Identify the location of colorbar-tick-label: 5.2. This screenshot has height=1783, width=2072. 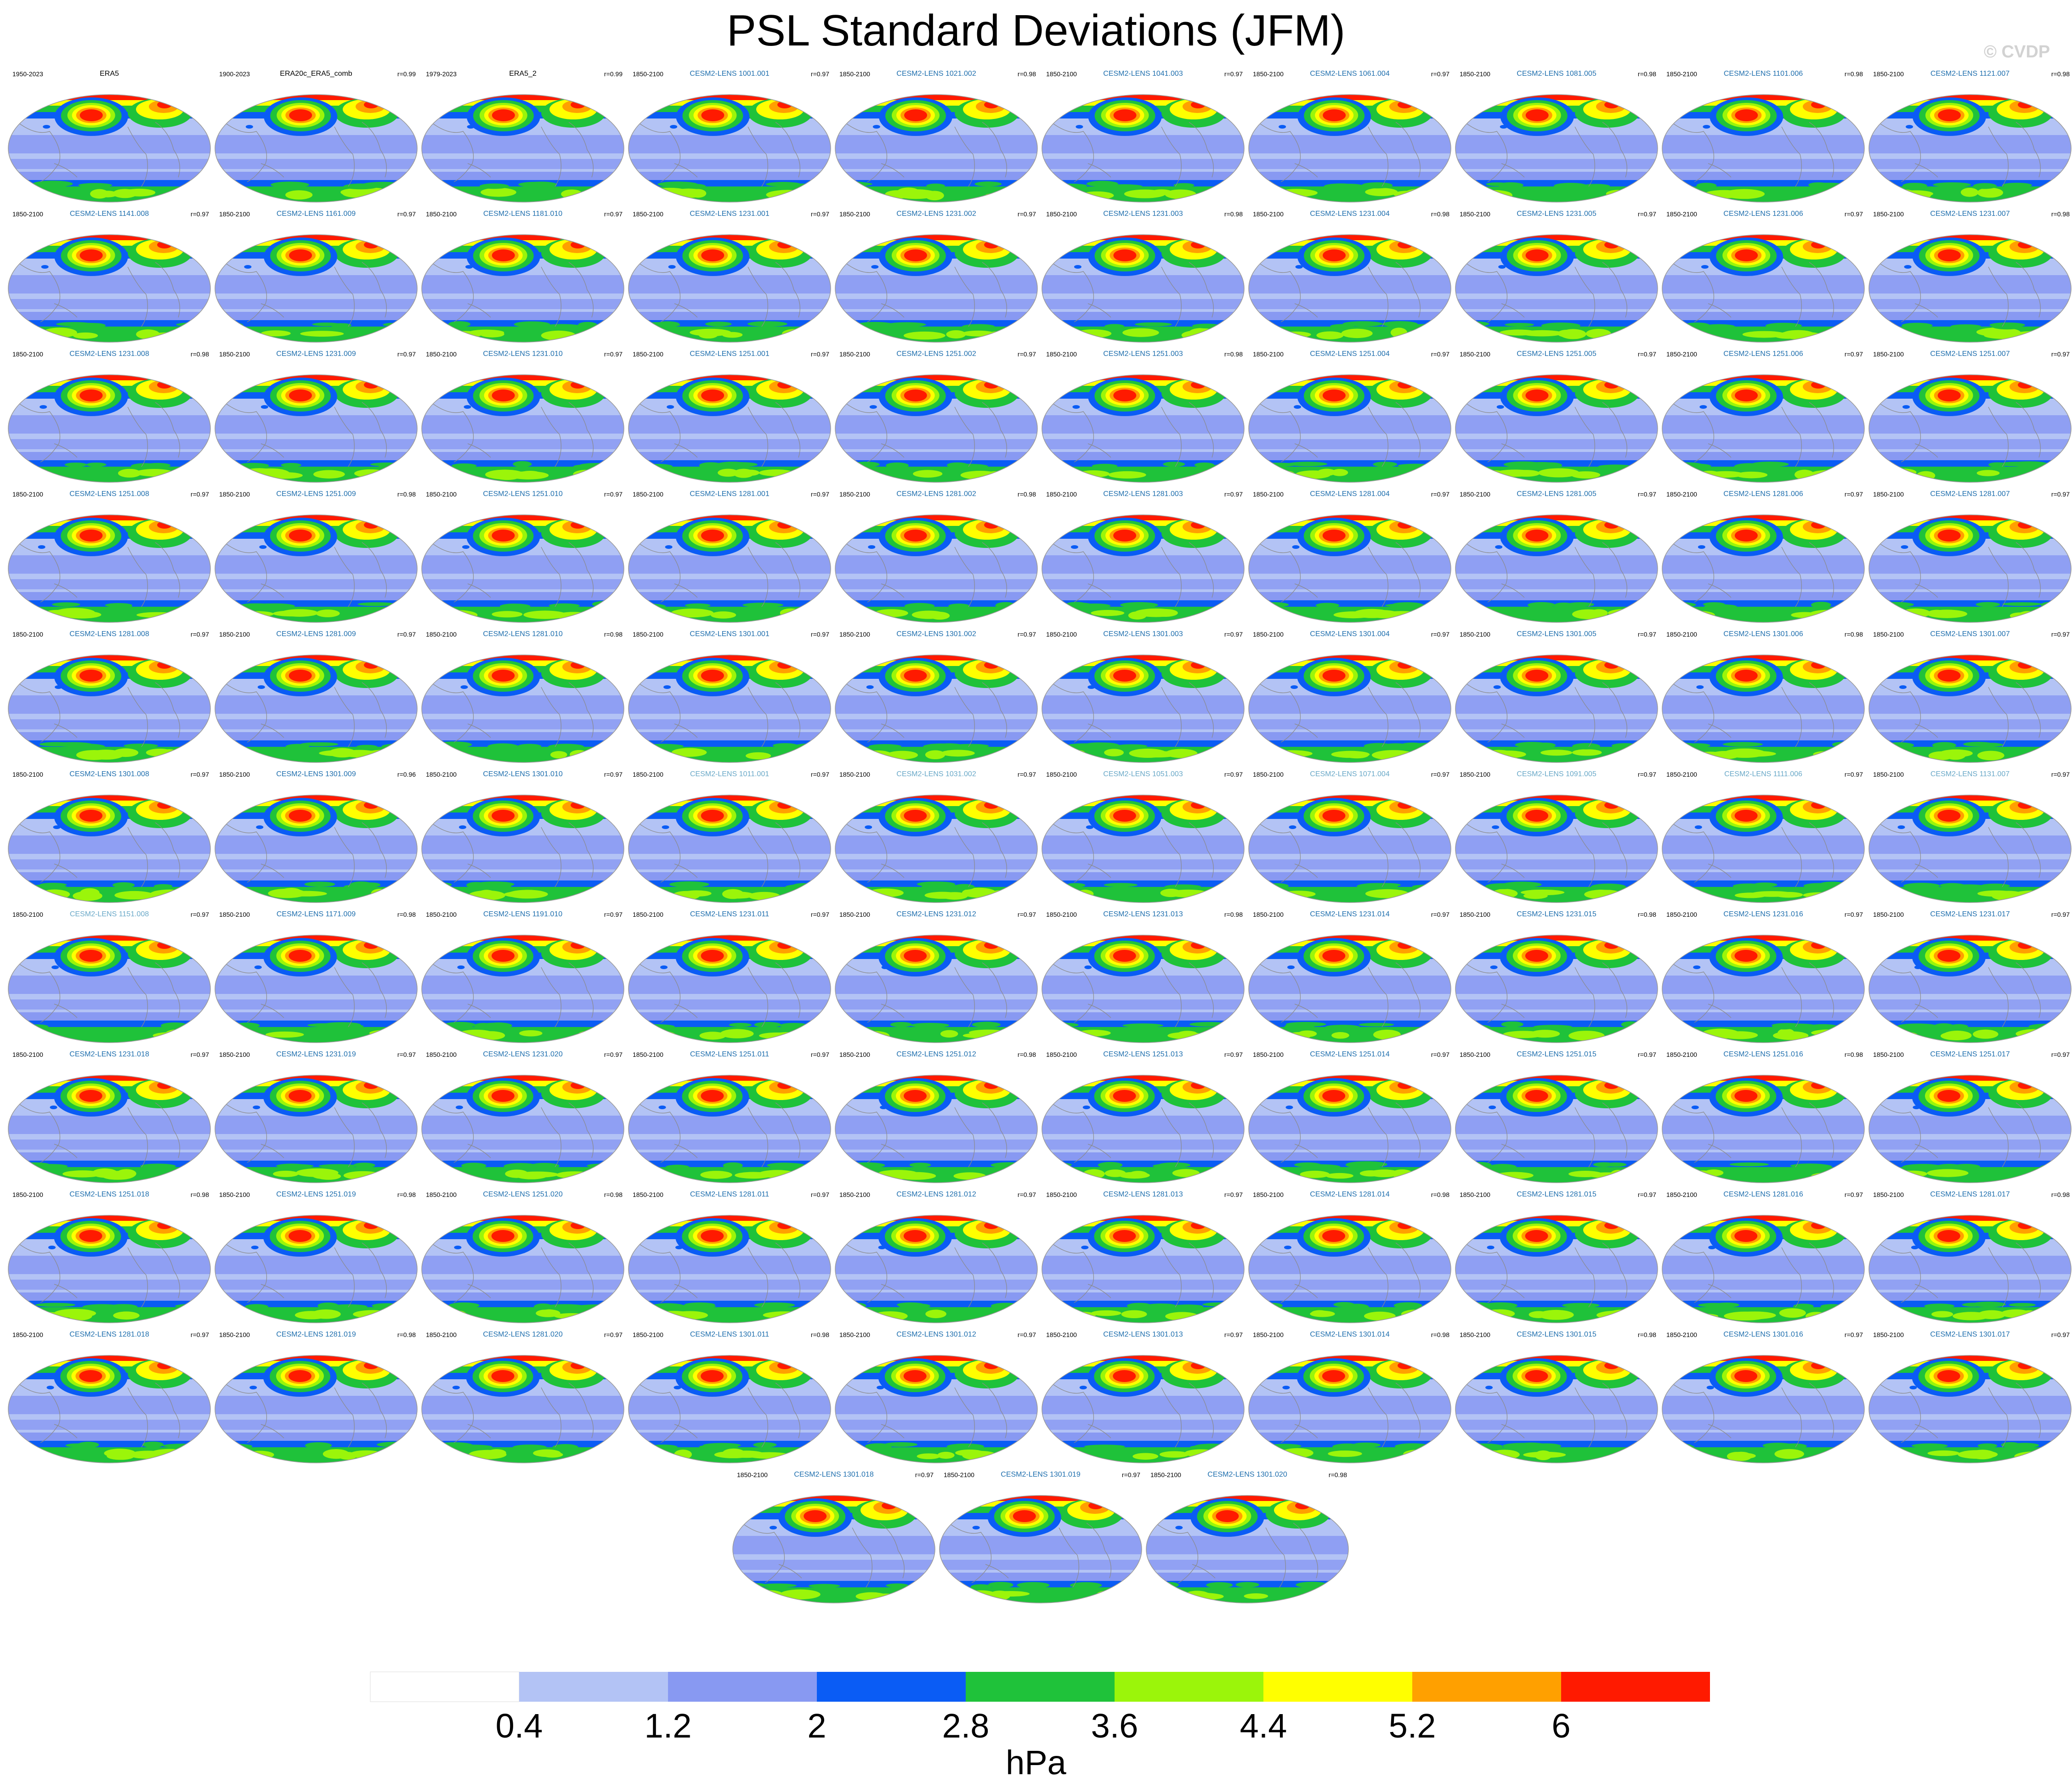
(1412, 1726).